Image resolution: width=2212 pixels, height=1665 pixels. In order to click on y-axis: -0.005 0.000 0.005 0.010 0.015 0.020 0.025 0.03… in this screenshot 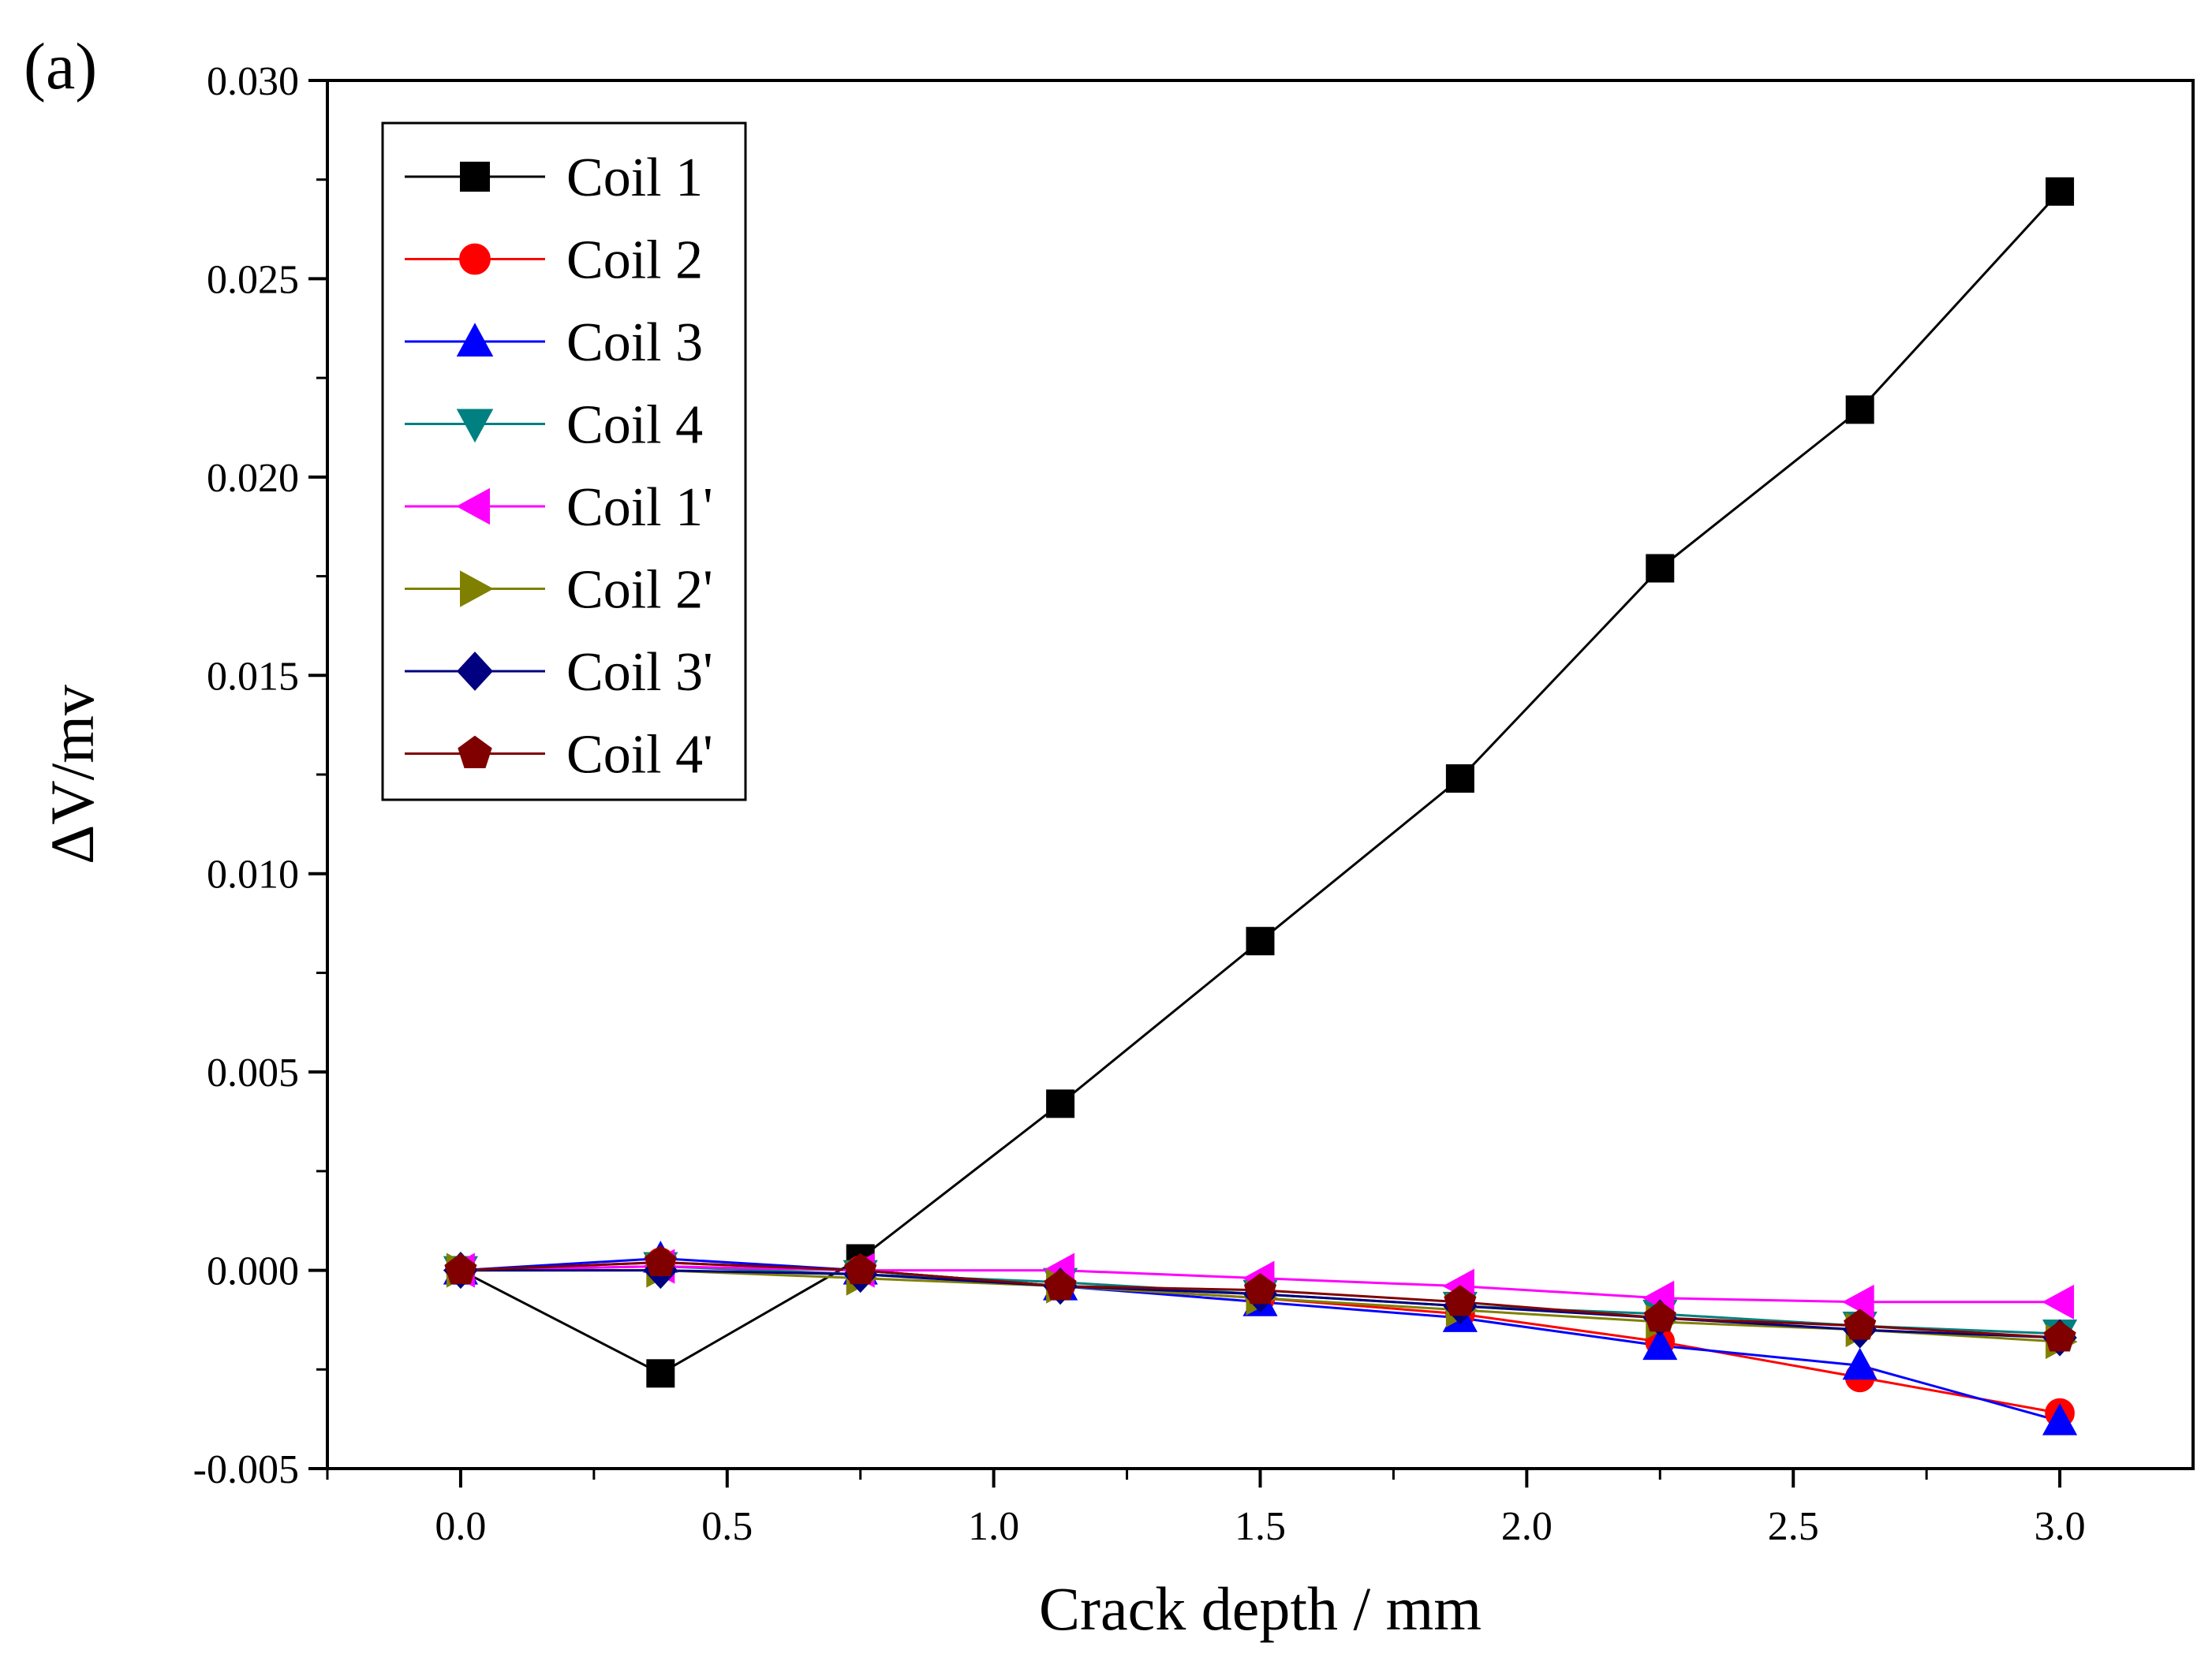, I will do `click(260, 775)`.